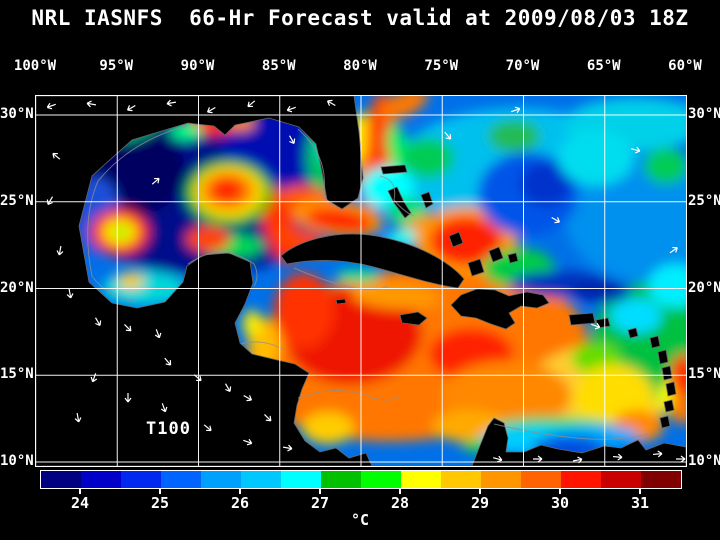  Describe the element at coordinates (197, 66) in the screenshot. I see `lon-tick-label: 90°W` at that location.